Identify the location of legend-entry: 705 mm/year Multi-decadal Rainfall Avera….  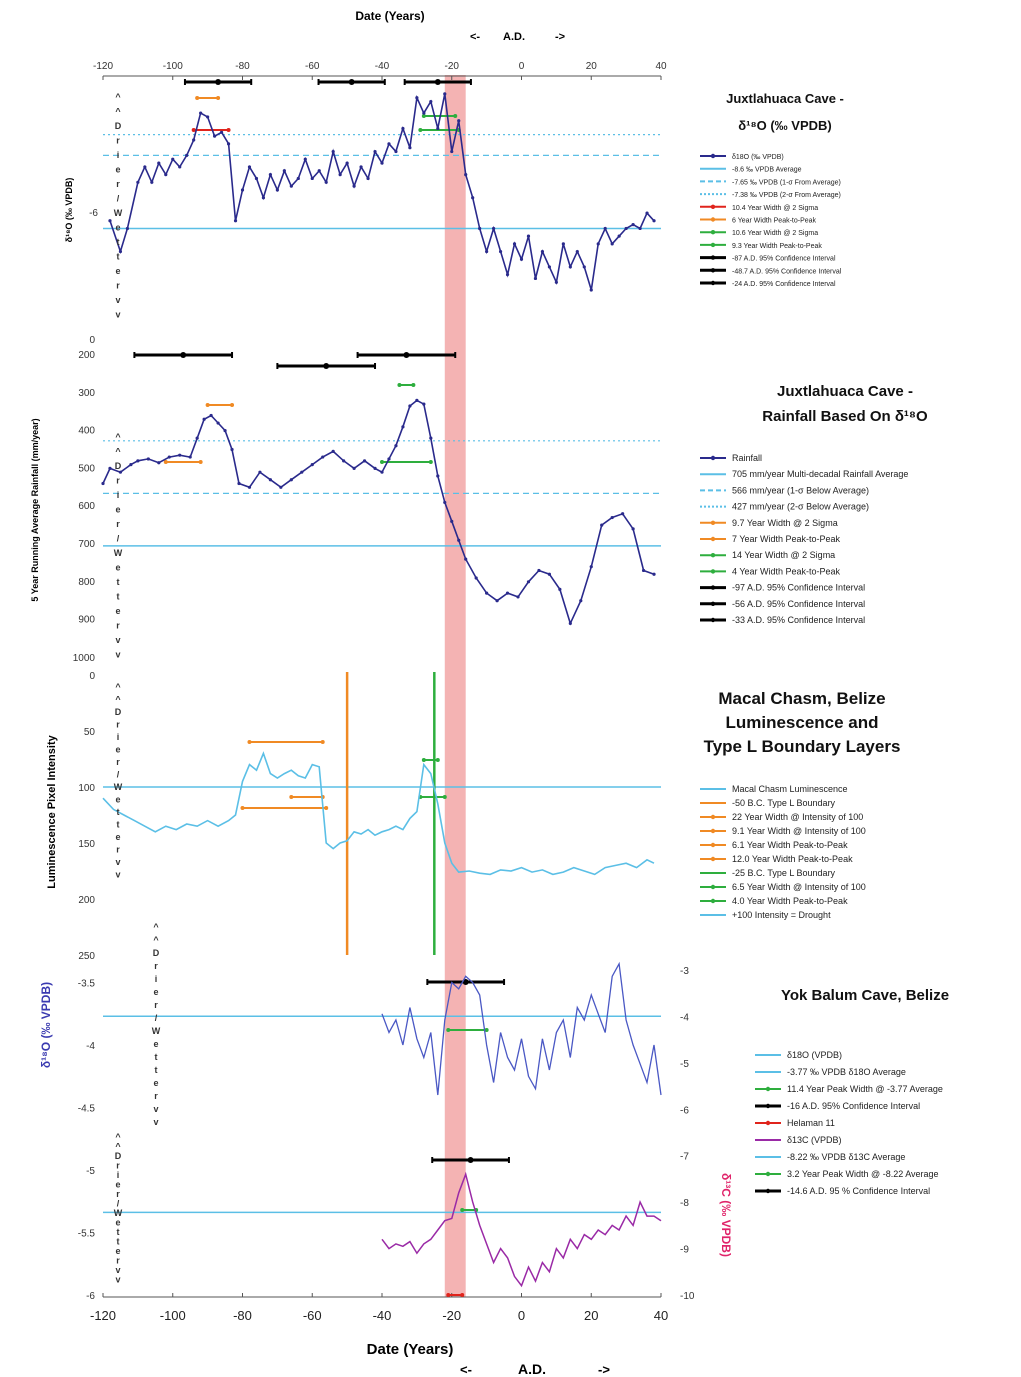
(820, 474).